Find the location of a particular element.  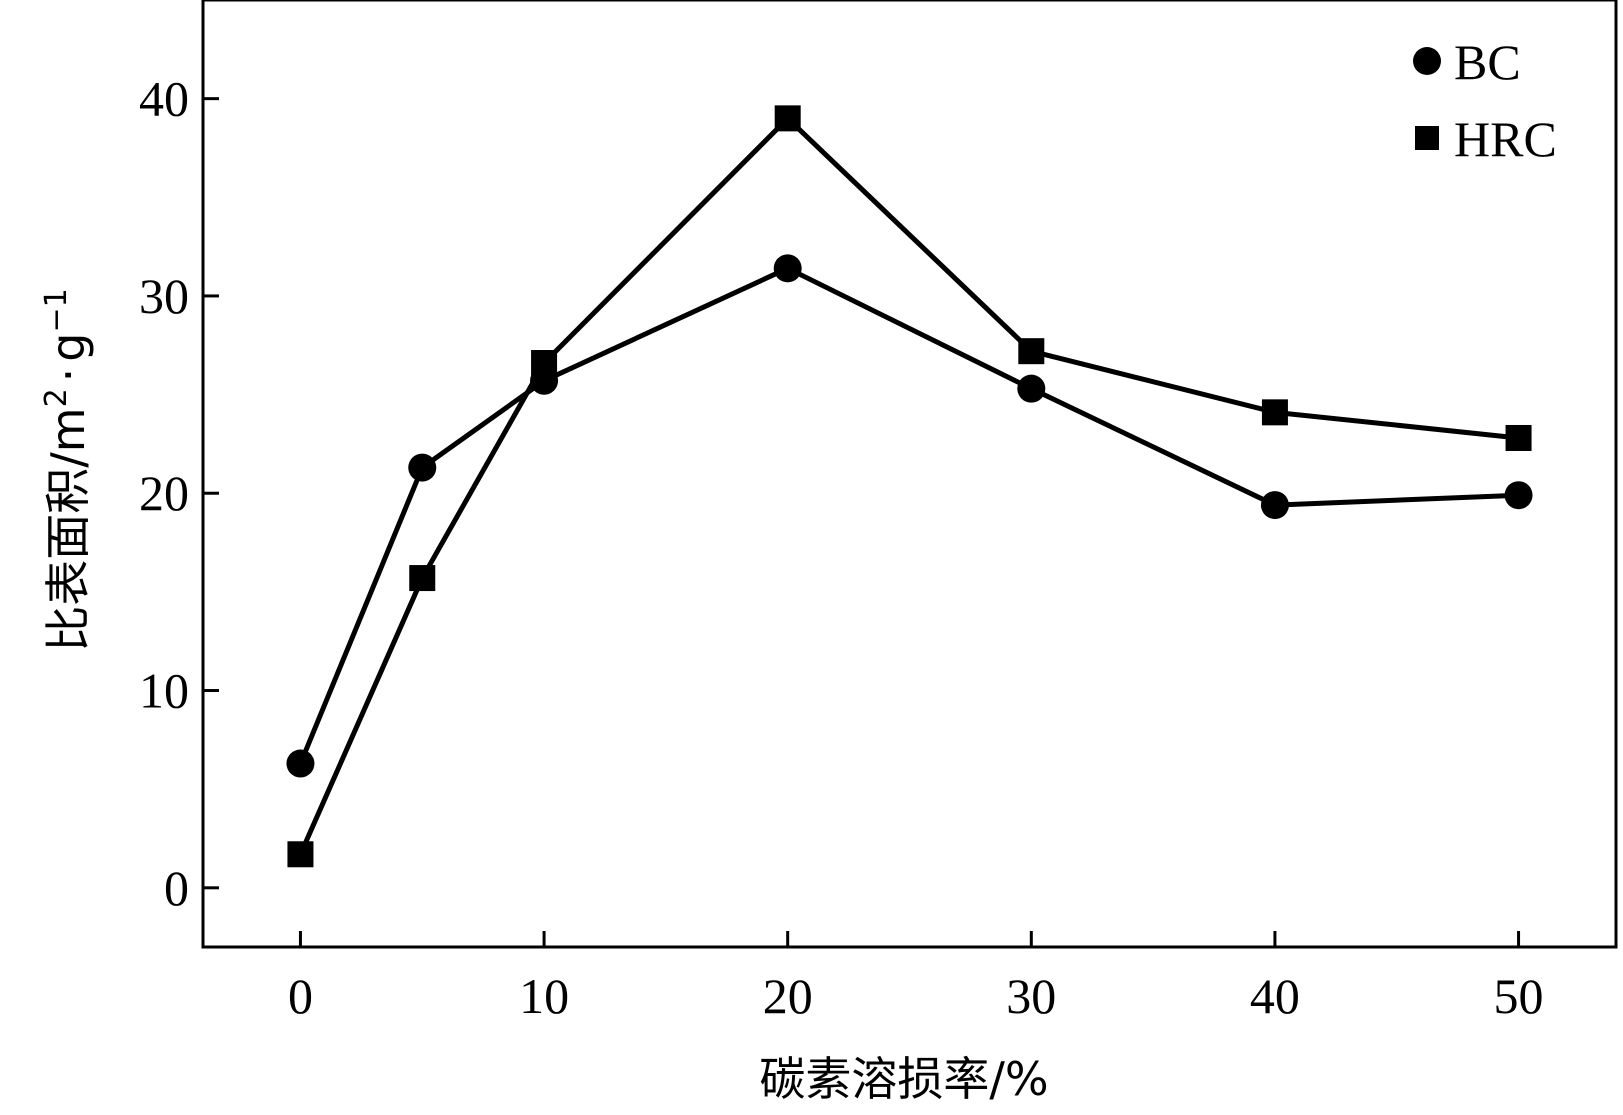

y-axis-title-sup1: 2 is located at coordinates (56, 397).